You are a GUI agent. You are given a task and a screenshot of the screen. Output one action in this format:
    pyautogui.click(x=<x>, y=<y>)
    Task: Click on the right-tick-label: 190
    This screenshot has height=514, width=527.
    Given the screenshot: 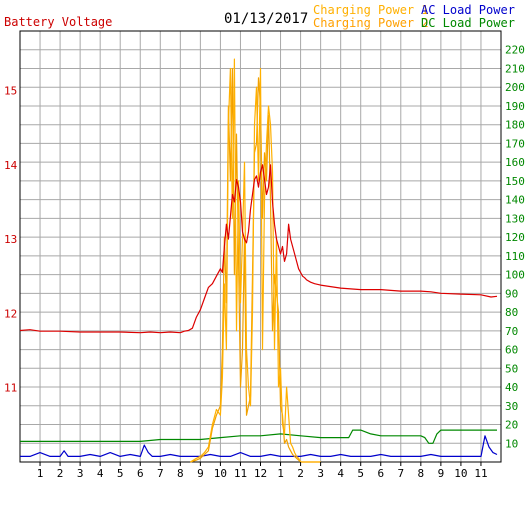 What is the action you would take?
    pyautogui.click(x=515, y=106)
    